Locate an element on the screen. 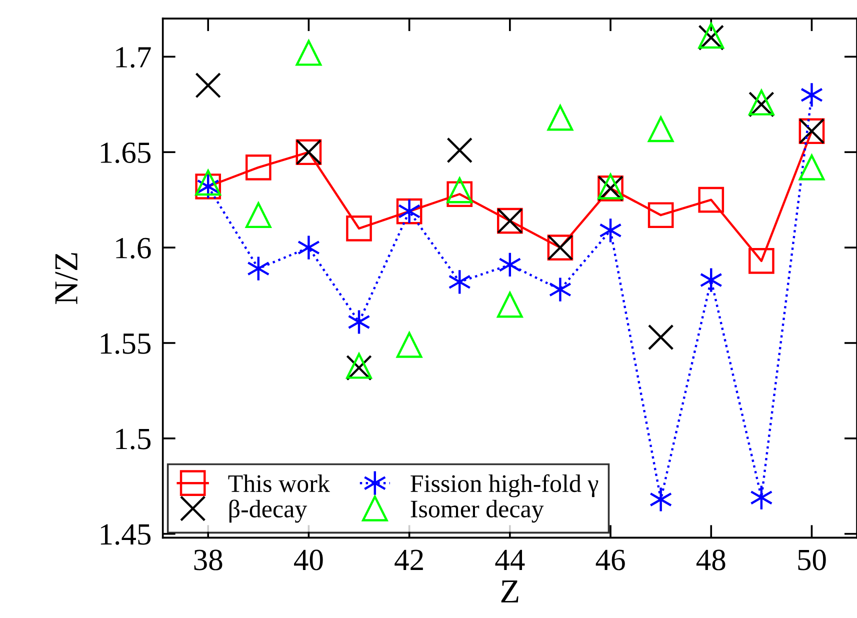 Image resolution: width=857 pixels, height=618 pixels. y-tick-label: 1.65 is located at coordinates (125, 153).